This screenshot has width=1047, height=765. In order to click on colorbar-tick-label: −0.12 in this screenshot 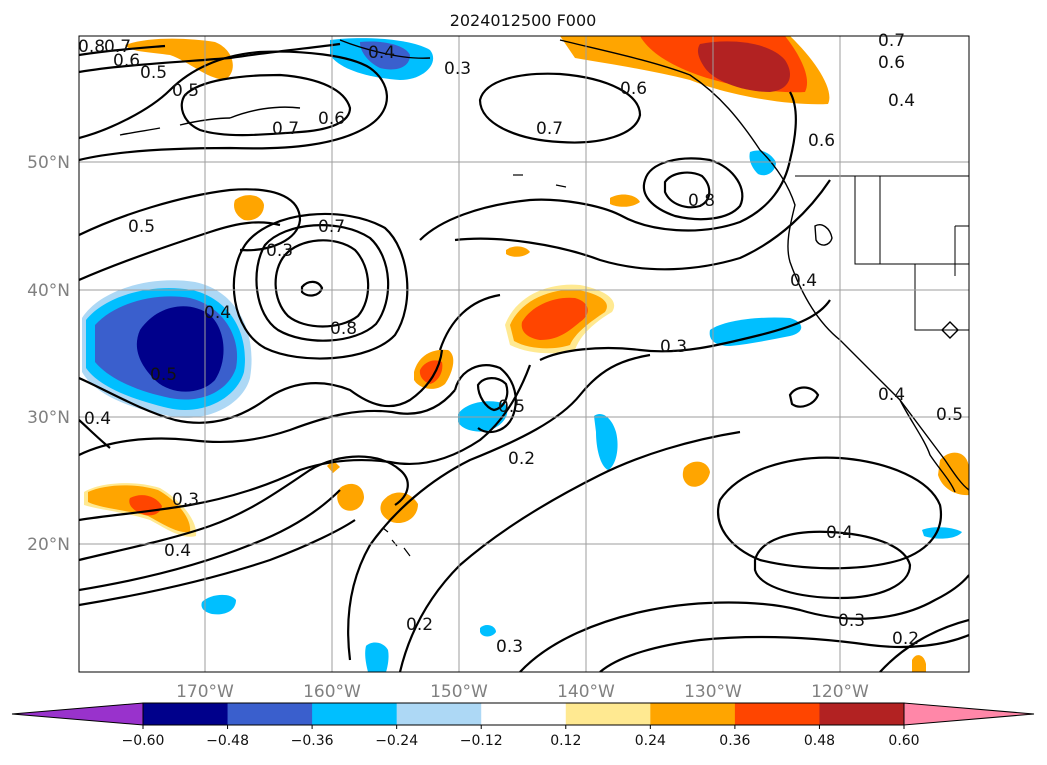, I will do `click(481, 741)`.